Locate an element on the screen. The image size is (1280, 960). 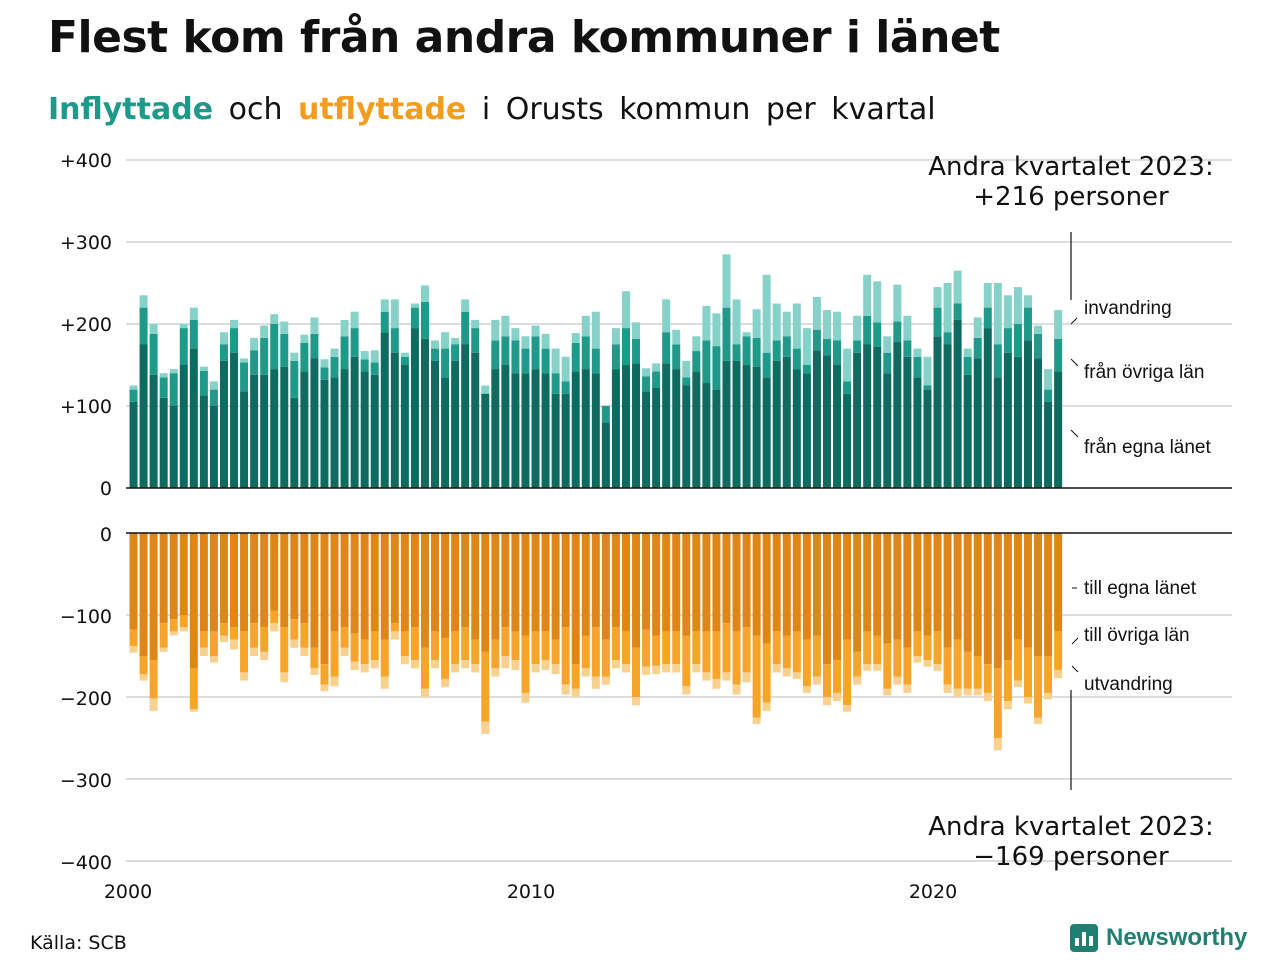
ytick-bottom-200: −200 is located at coordinates (86, 699).